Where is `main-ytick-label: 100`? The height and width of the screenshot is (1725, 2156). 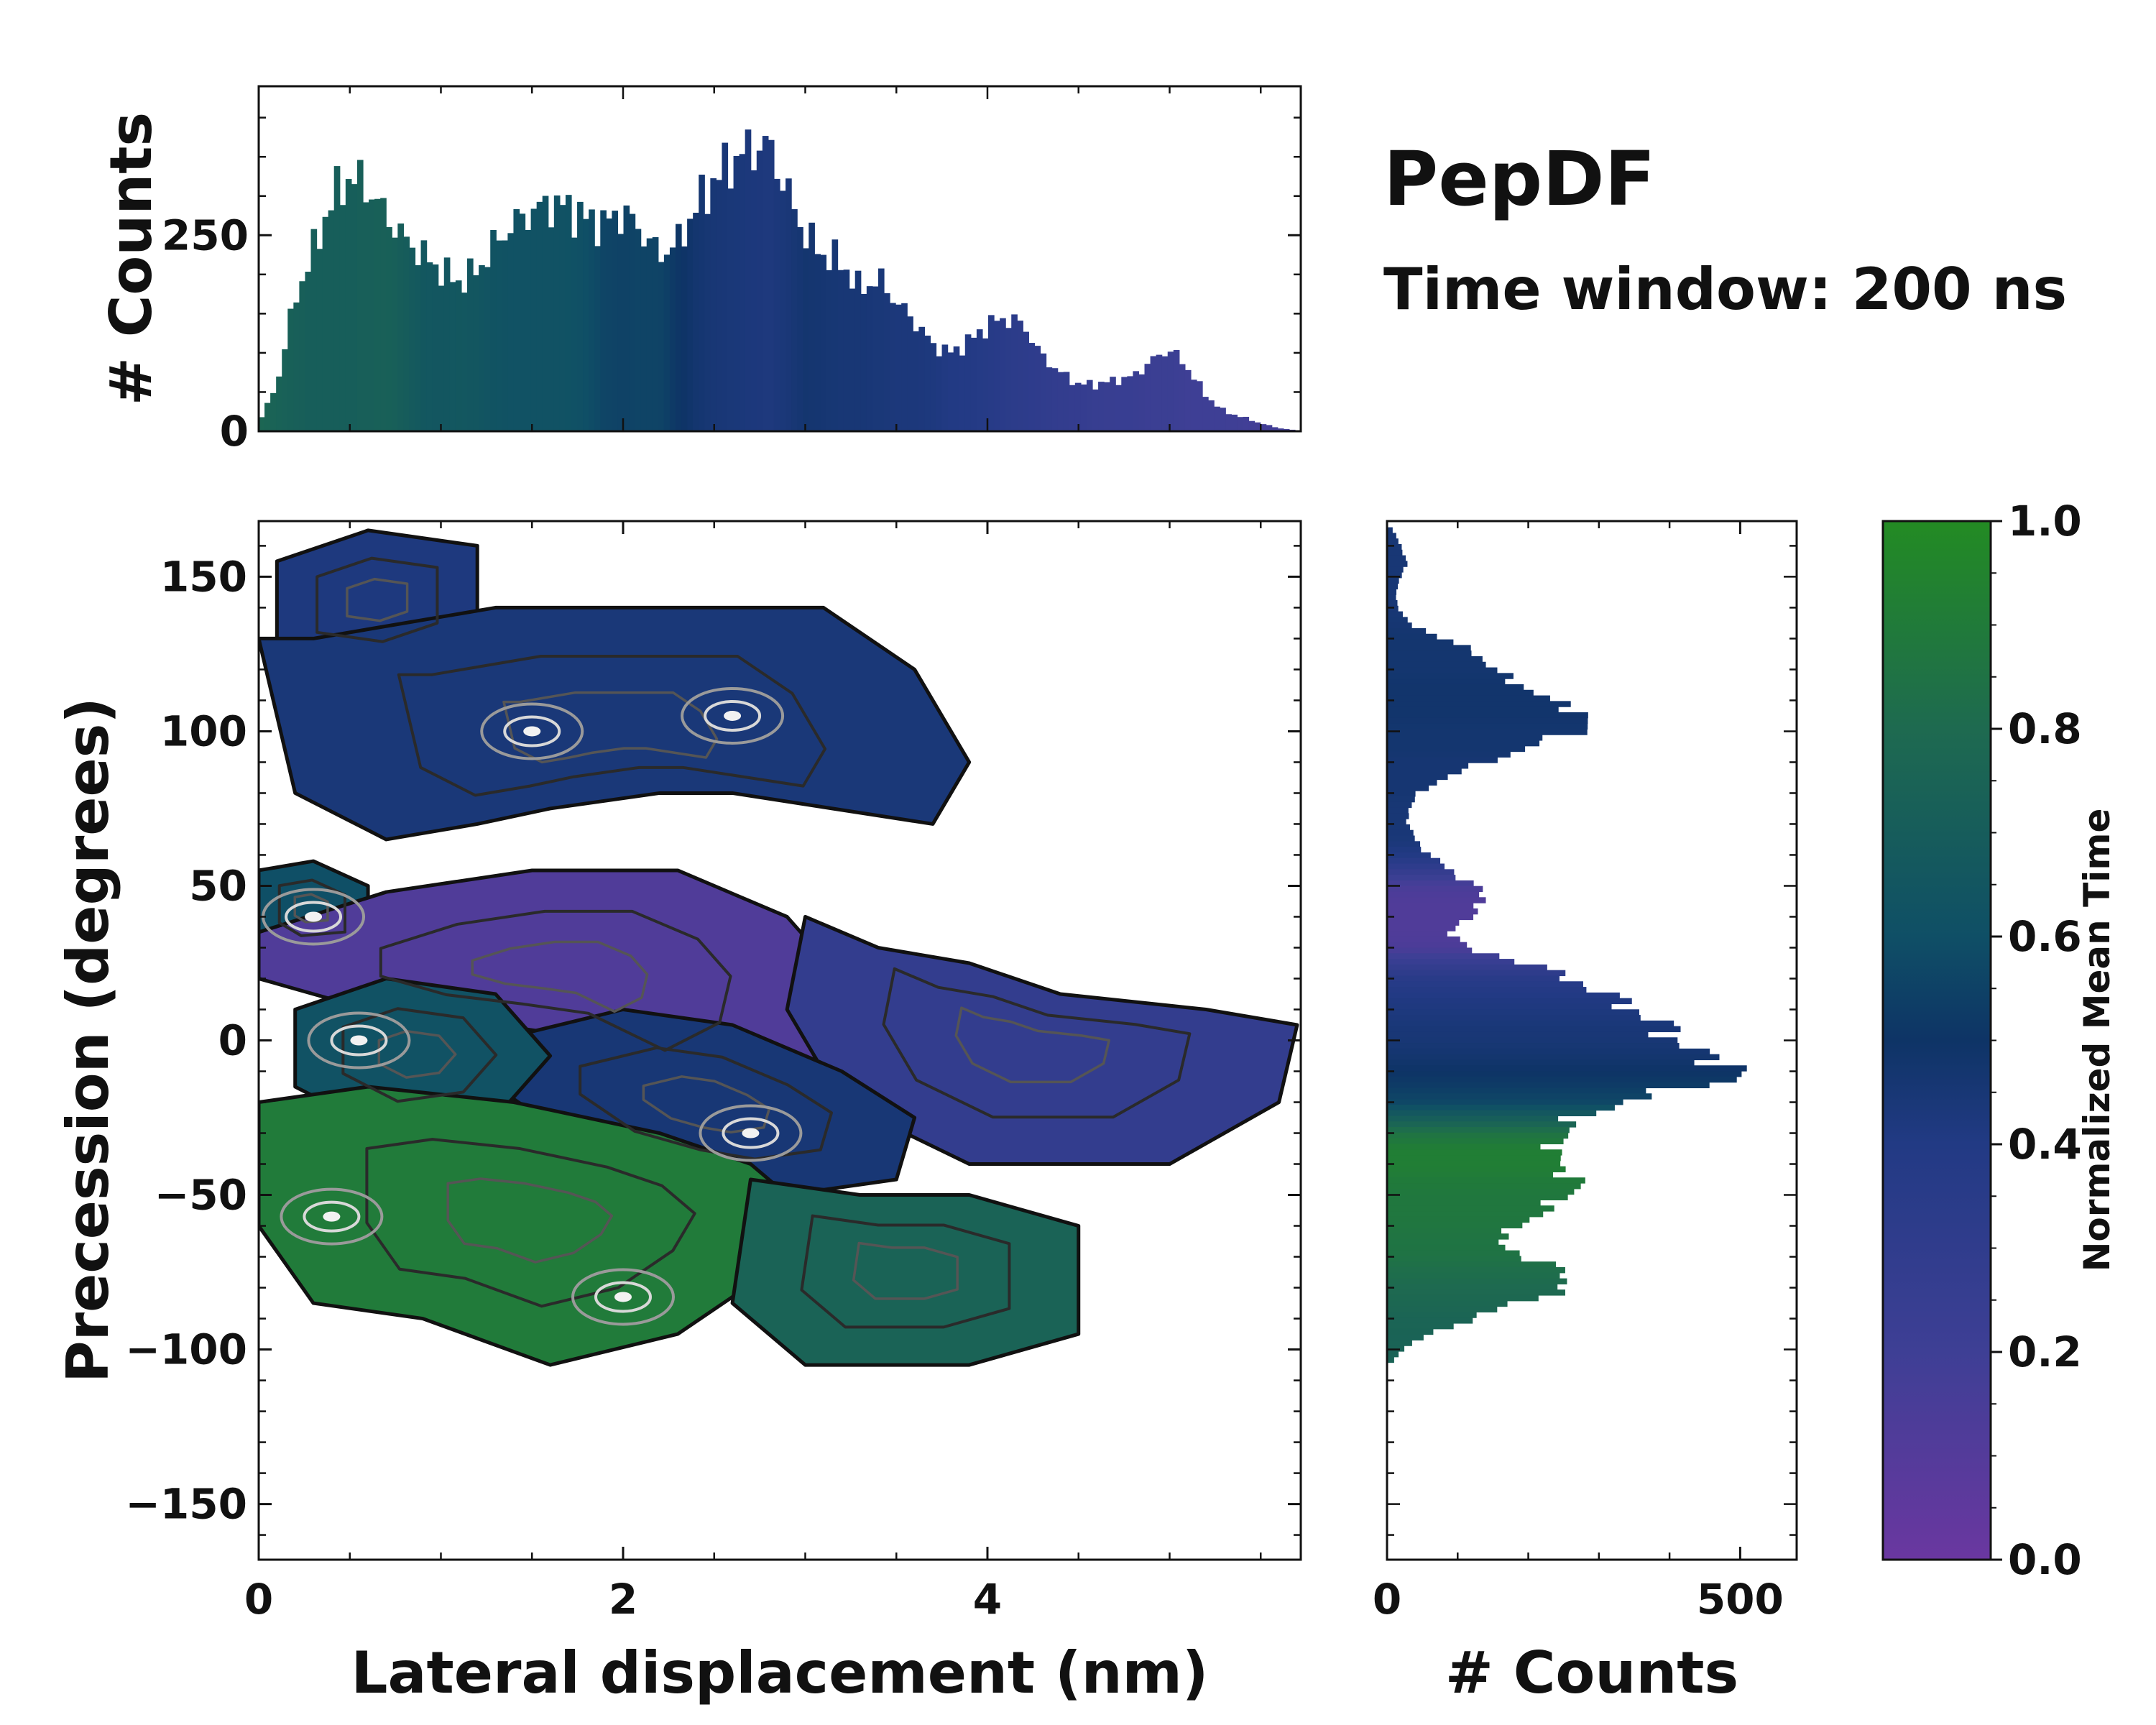
main-ytick-label: 100 is located at coordinates (204, 731).